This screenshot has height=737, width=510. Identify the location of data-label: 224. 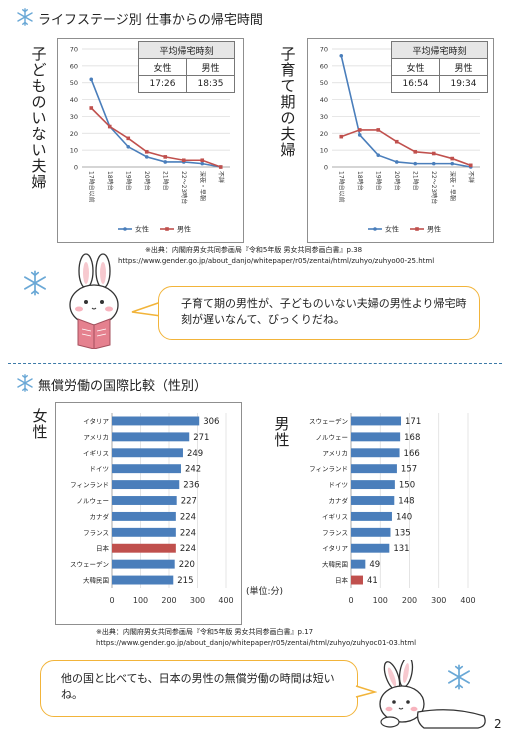
(188, 549).